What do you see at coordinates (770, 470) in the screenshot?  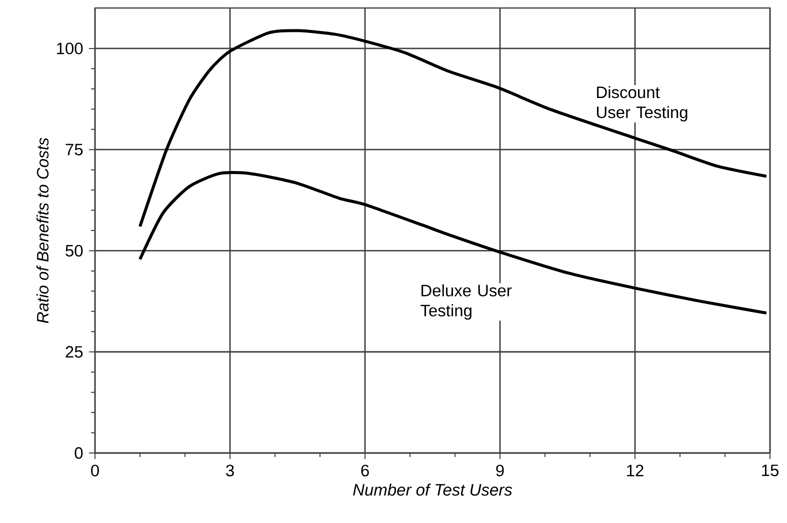 I see `x-tick-label: 15` at bounding box center [770, 470].